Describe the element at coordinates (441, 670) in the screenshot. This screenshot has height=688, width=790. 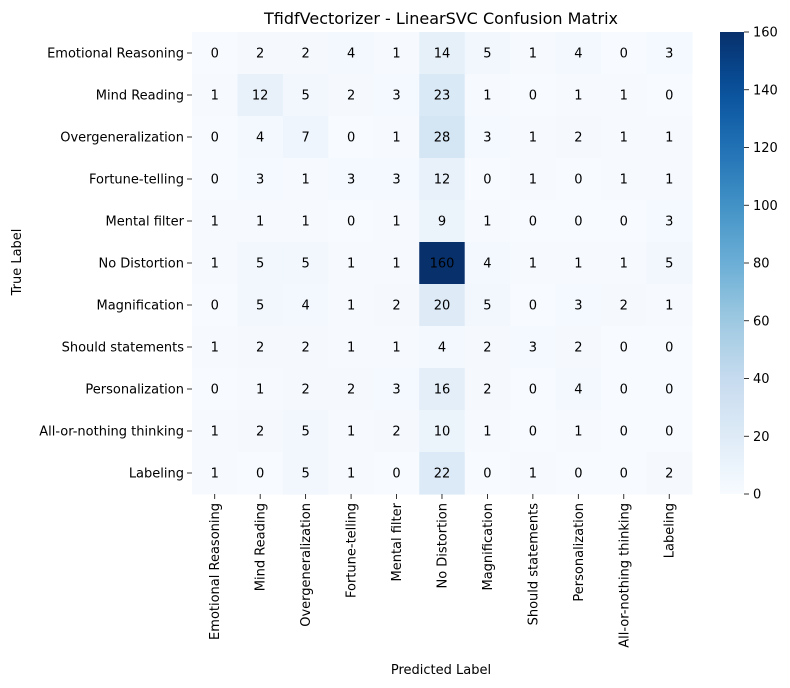
I see `x-axis-label: Predicted Label` at that location.